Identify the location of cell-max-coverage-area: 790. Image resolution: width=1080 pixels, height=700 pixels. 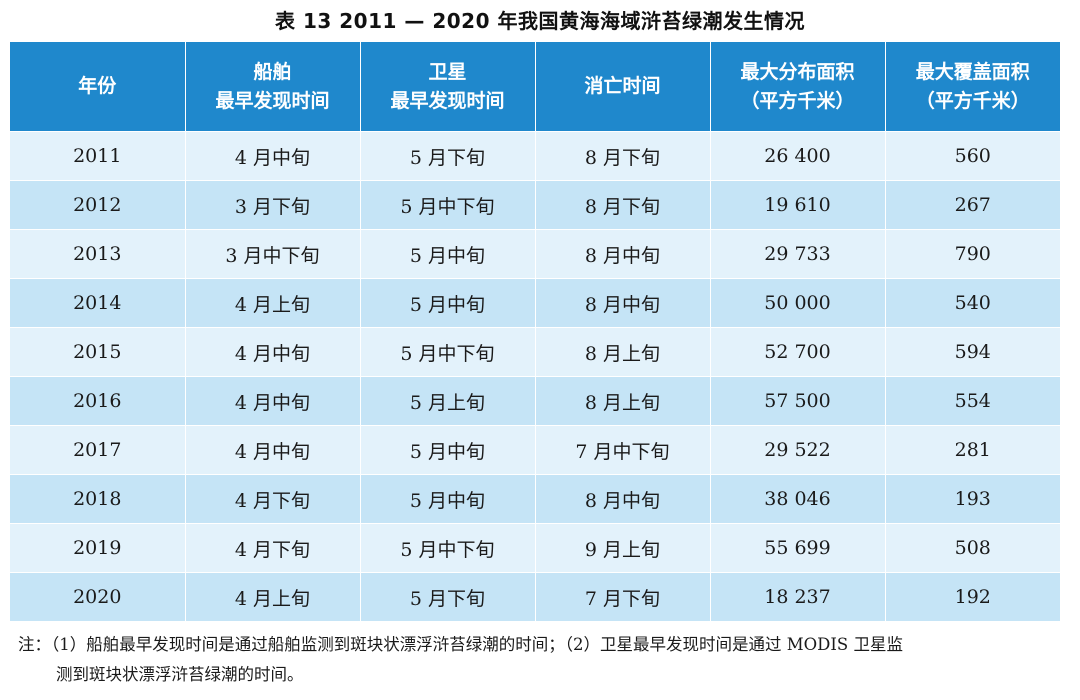
(972, 254).